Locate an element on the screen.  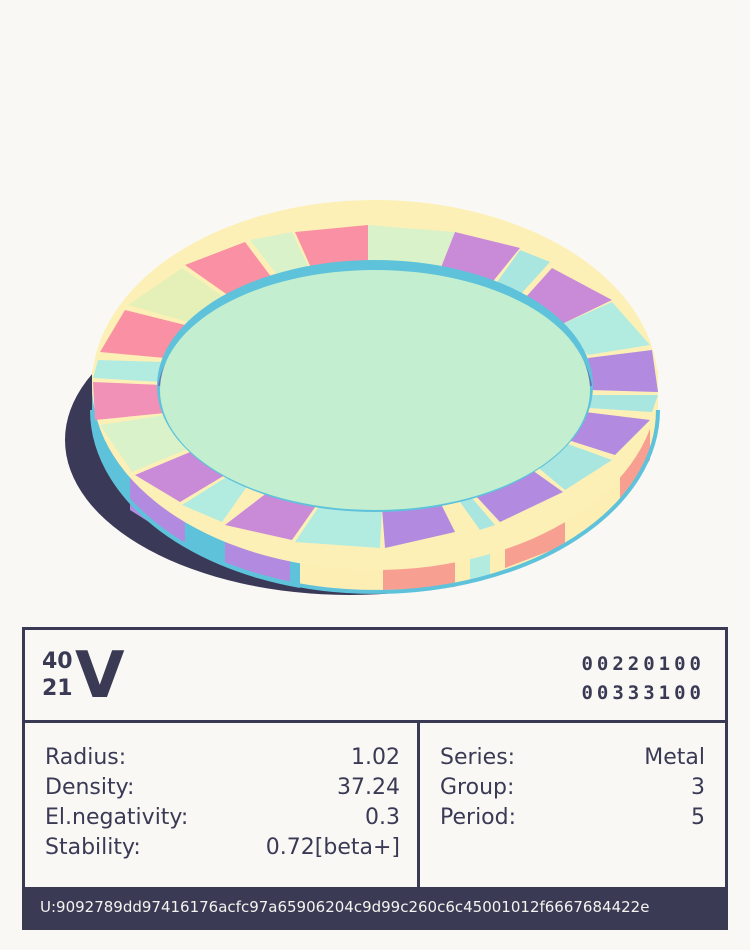
series-label: Series: is located at coordinates (478, 757).